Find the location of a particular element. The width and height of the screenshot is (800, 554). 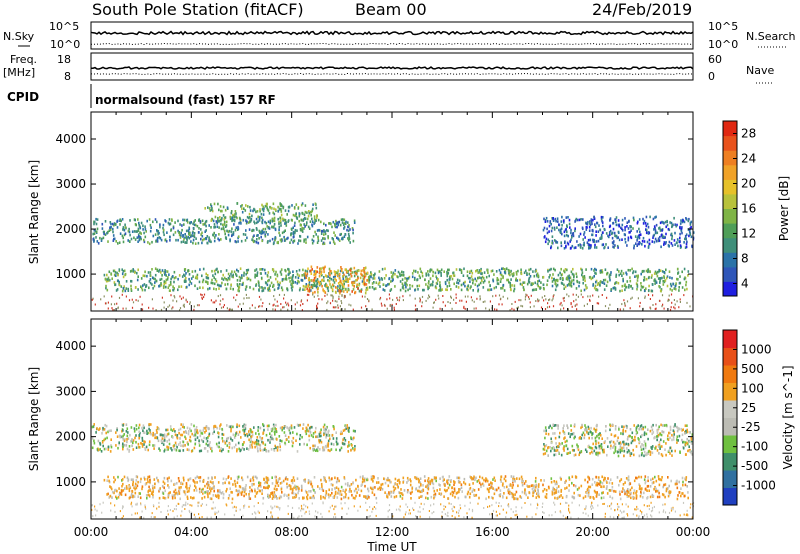

nsky-tick-bottom: 10^0 is located at coordinates (65, 44).